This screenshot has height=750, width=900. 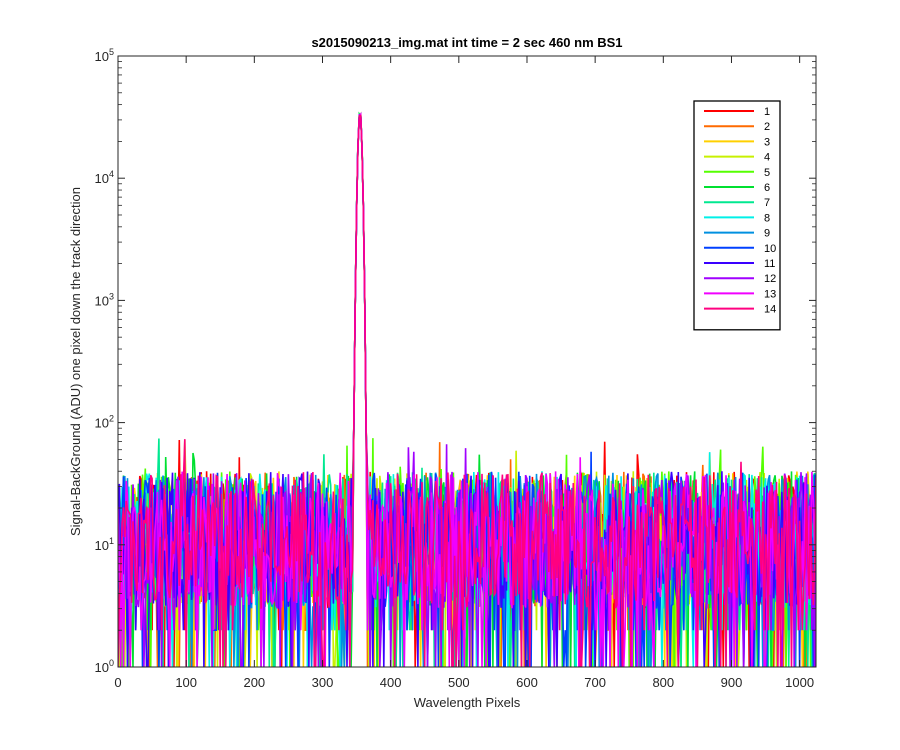 I want to click on x-tick-label: 400, so click(x=391, y=682).